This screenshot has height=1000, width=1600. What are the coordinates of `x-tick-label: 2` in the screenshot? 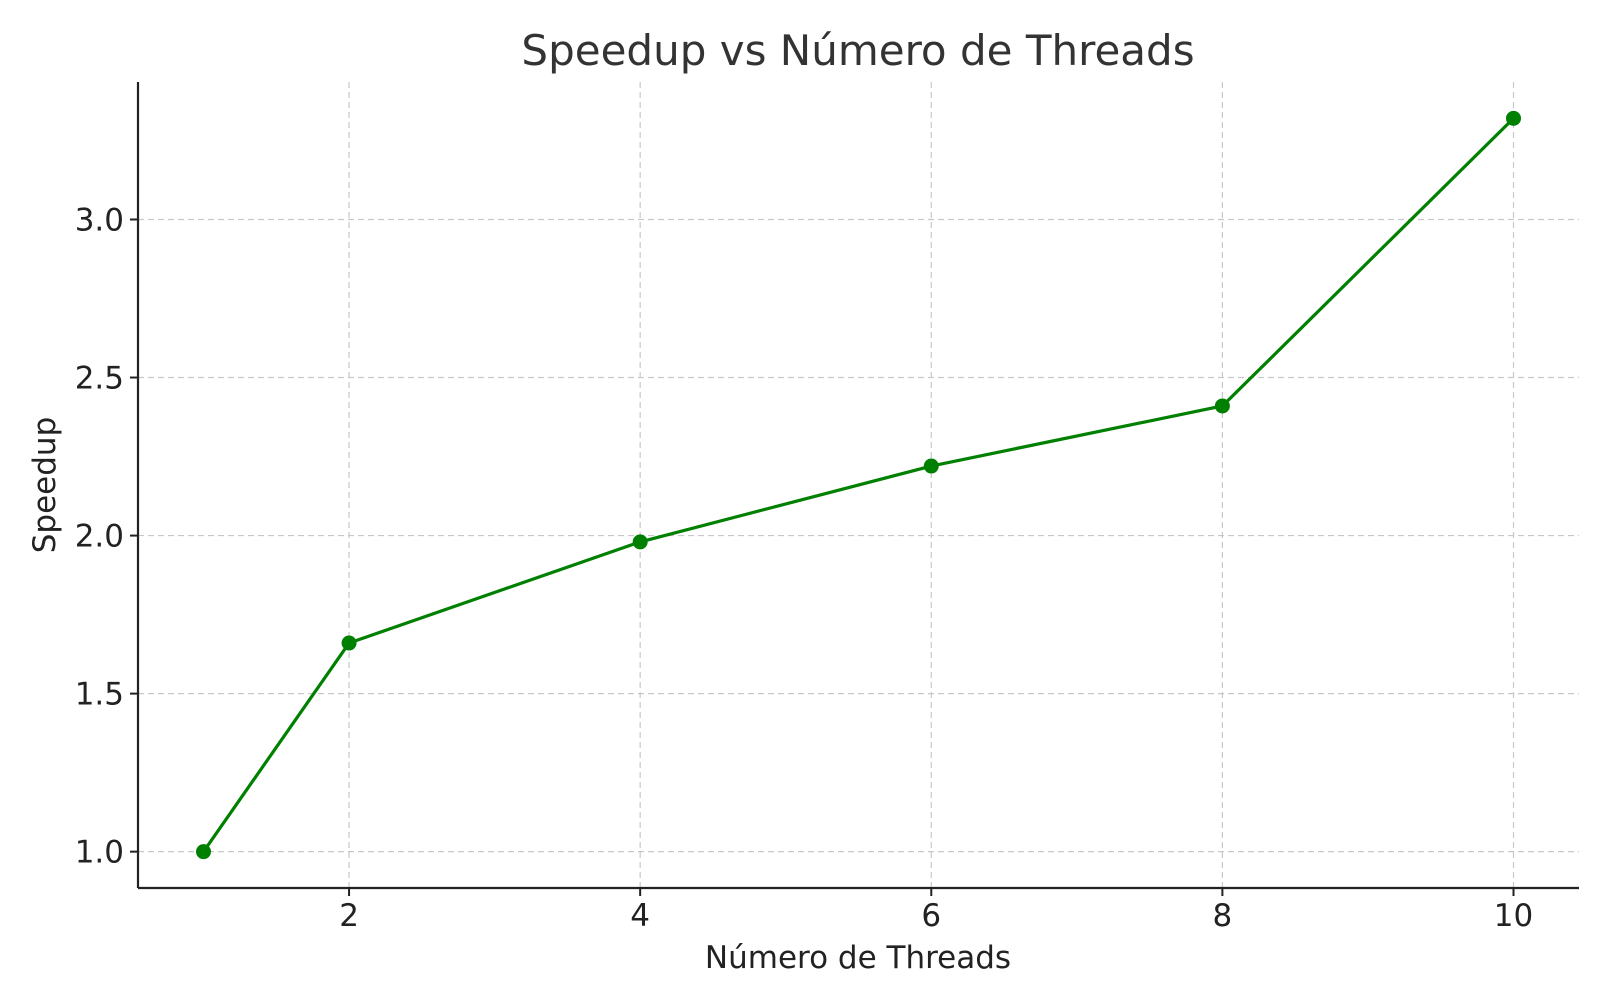 It's located at (349, 916).